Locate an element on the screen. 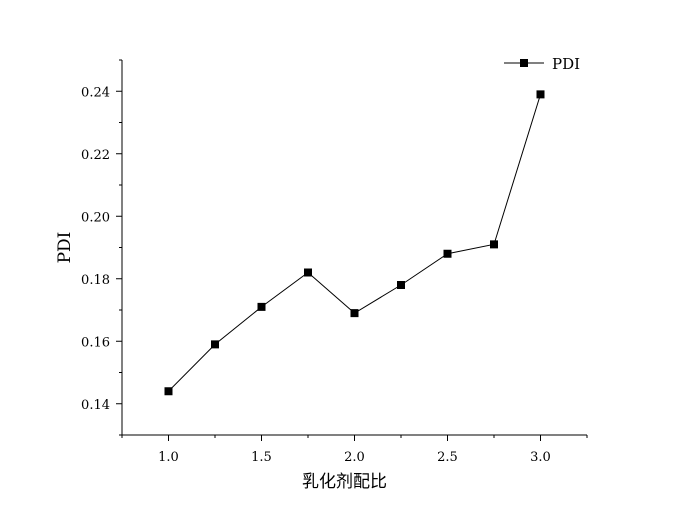  legend-label: PDI is located at coordinates (566, 64).